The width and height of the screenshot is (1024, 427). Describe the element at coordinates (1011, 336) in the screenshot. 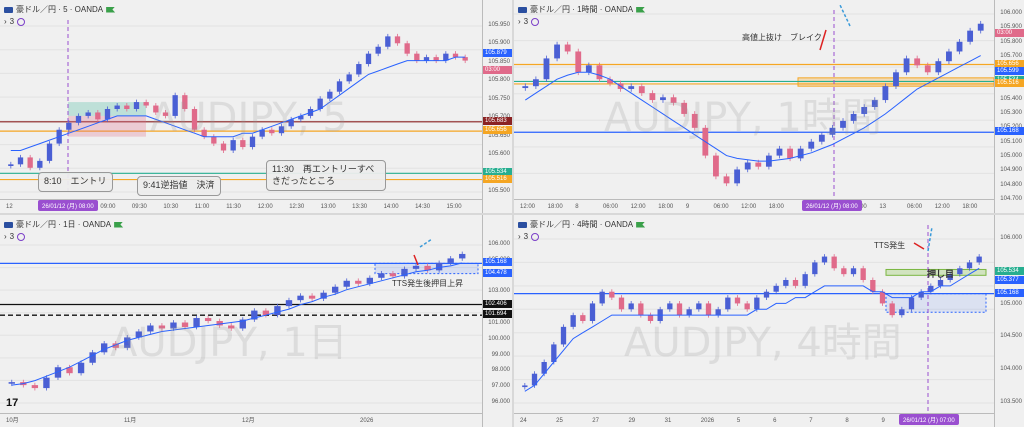

I see `price-tick: 104.500` at that location.